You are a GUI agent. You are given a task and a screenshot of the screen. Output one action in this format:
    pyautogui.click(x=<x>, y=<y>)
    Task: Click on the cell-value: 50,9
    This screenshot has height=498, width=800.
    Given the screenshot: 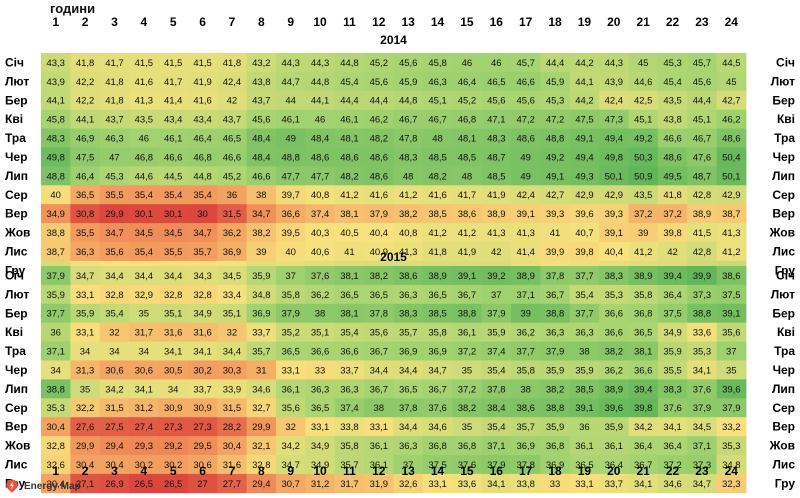 What is the action you would take?
    pyautogui.click(x=643, y=176)
    